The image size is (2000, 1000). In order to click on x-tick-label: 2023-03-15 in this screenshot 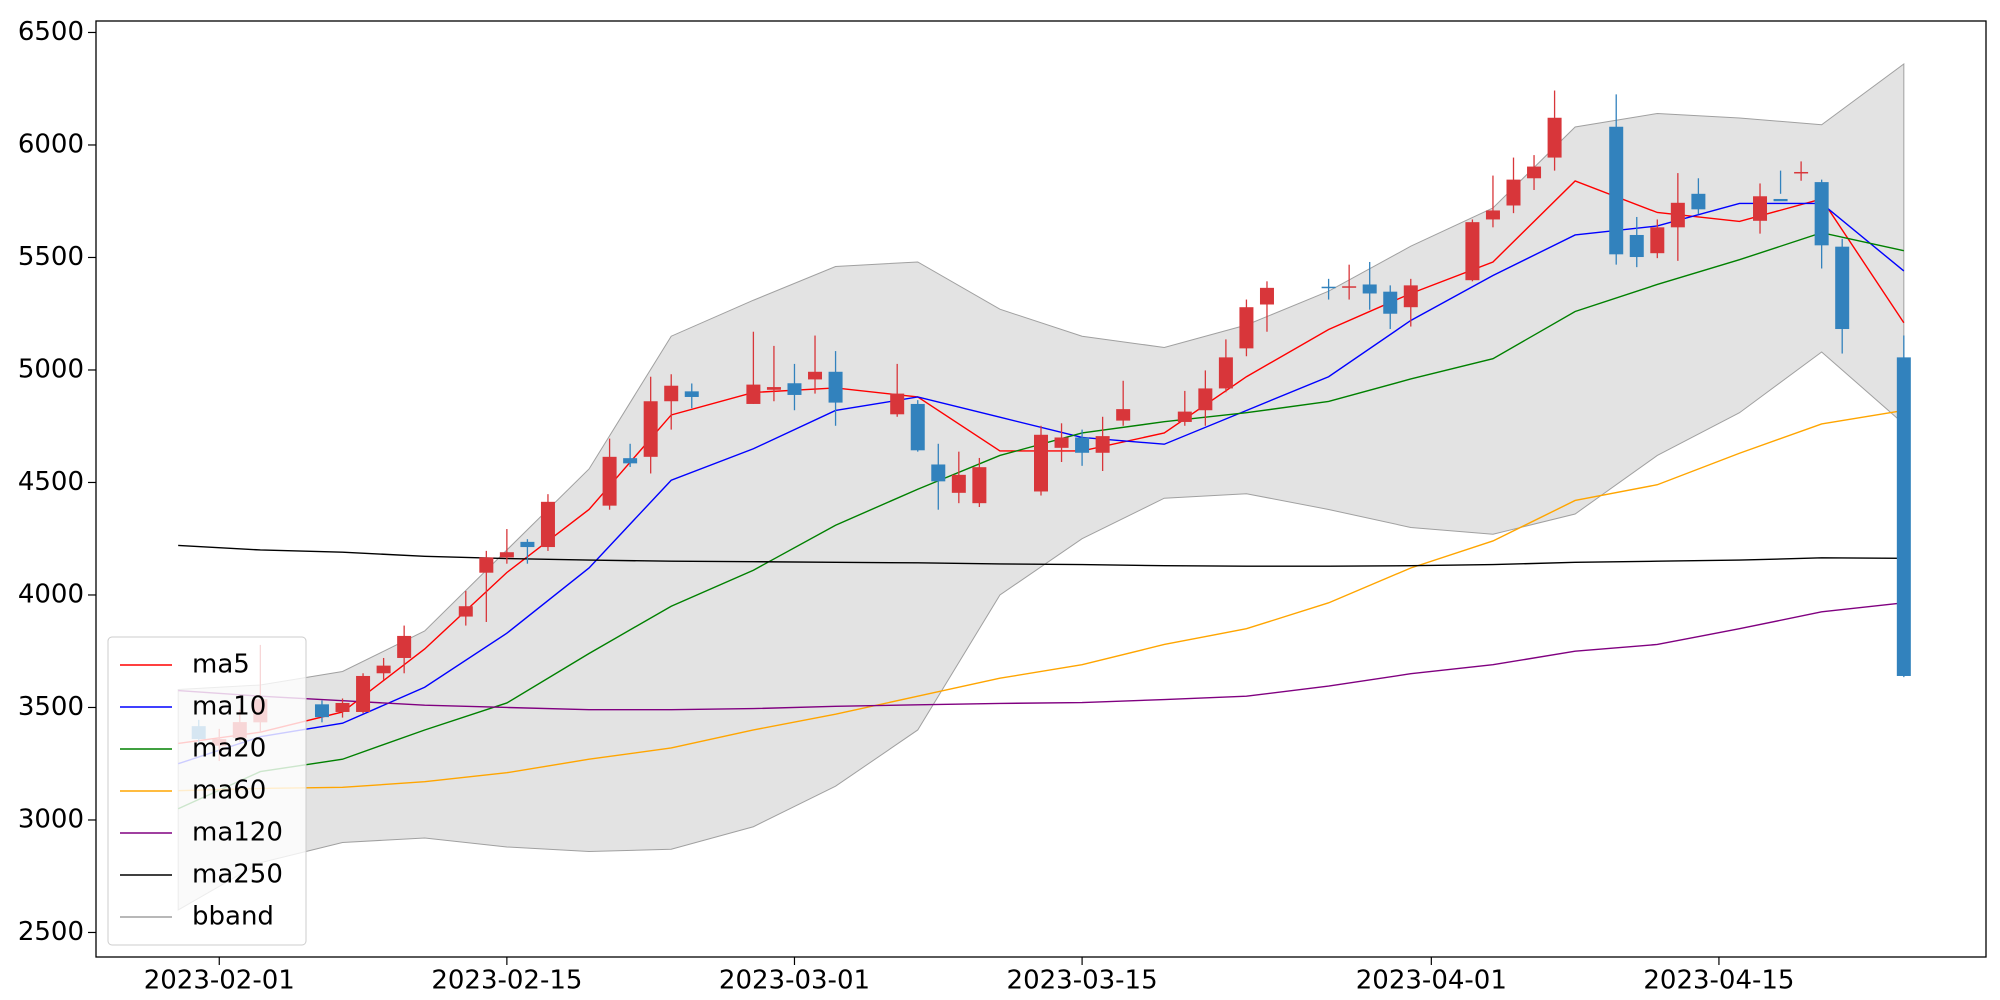, I will do `click(1082, 981)`.